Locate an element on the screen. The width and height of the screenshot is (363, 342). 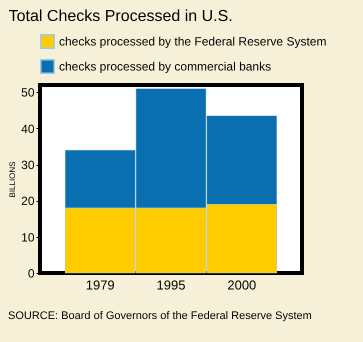
y-tick-label: 0 is located at coordinates (31, 273).